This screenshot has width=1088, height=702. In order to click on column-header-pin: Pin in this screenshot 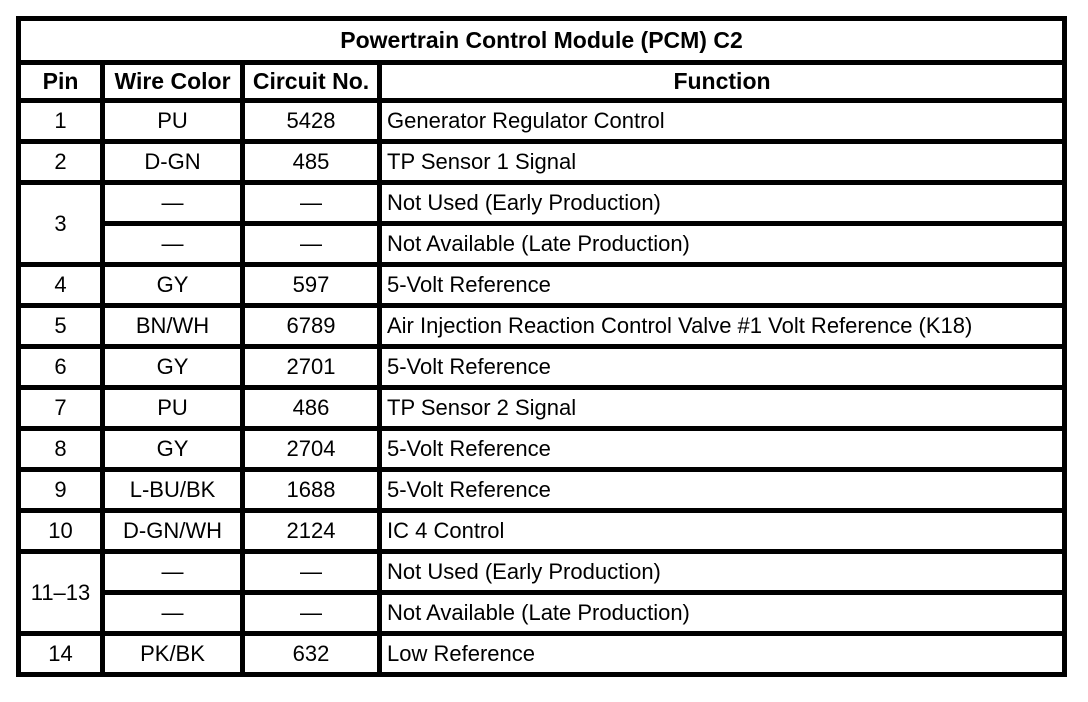, I will do `click(60, 81)`.